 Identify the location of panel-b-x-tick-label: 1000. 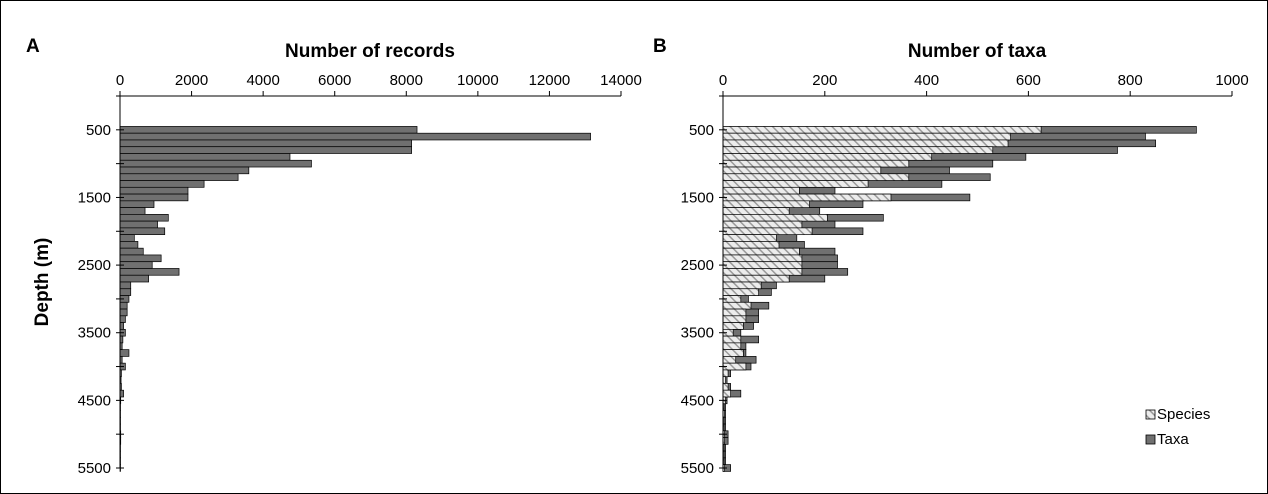
(1231, 80).